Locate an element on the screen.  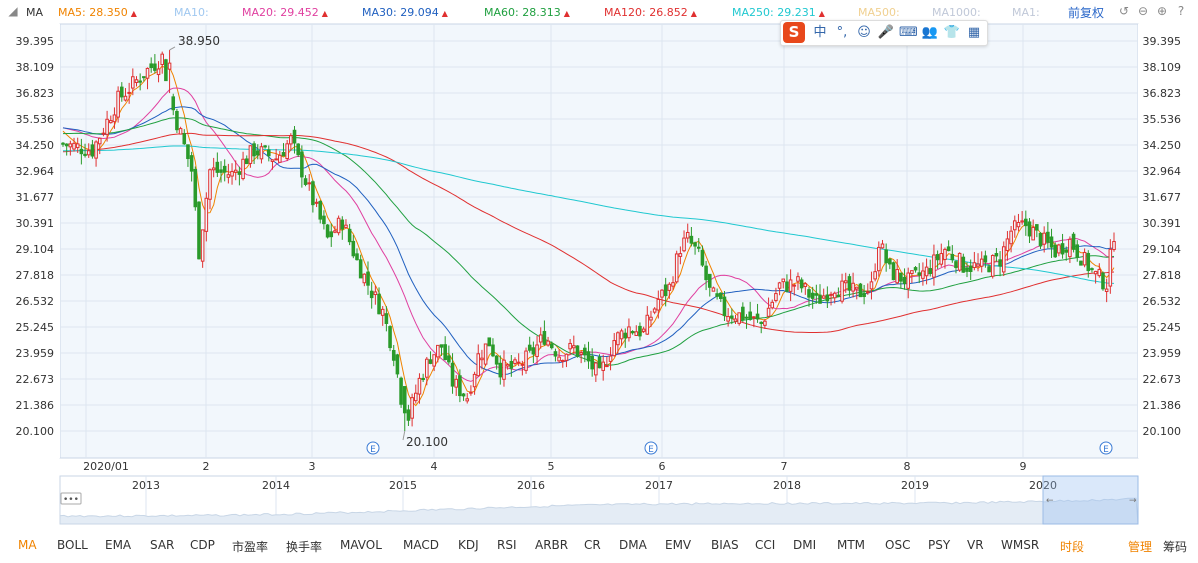
chips-button: 筹码 is located at coordinates (1175, 547).